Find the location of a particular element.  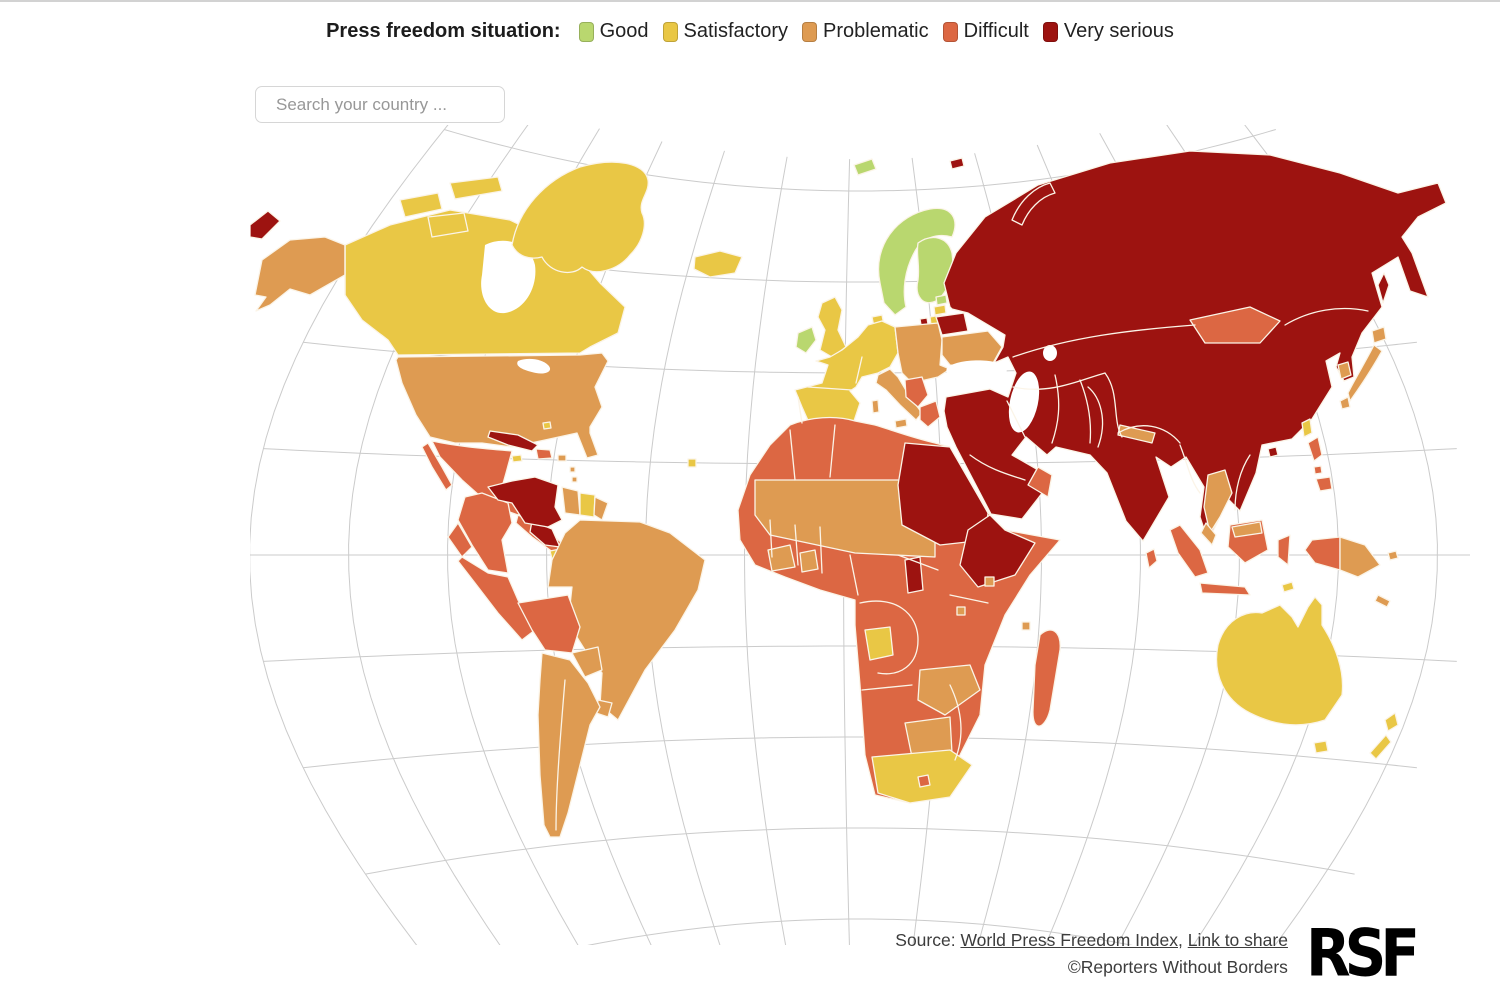

region-sakhalin is located at coordinates (1383, 288).